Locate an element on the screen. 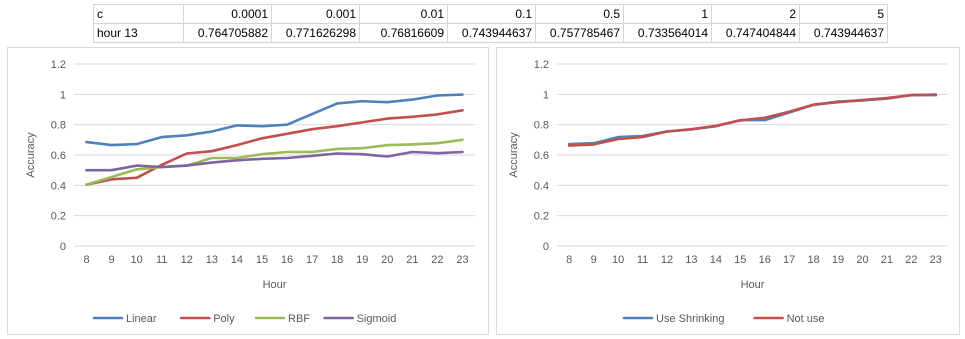 The image size is (965, 339). y-axis-title: Accuracy is located at coordinates (31, 155).